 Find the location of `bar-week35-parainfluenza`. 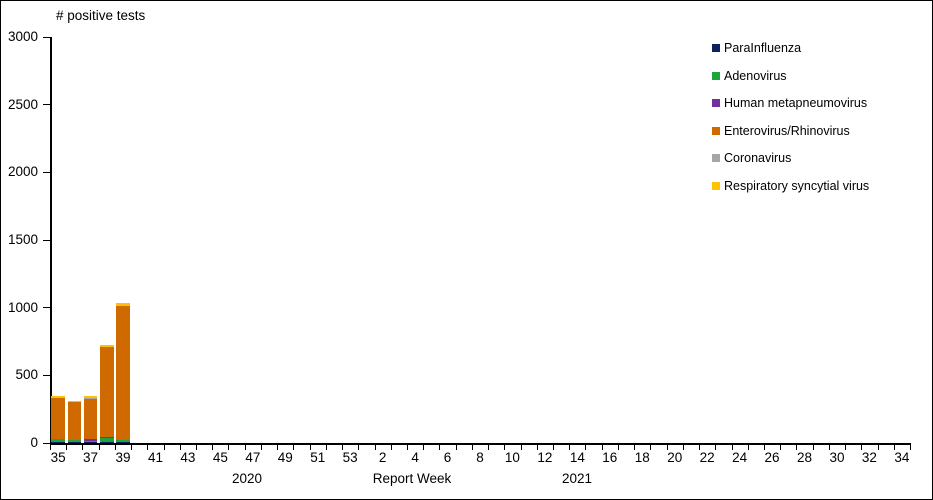

bar-week35-parainfluenza is located at coordinates (58, 442).